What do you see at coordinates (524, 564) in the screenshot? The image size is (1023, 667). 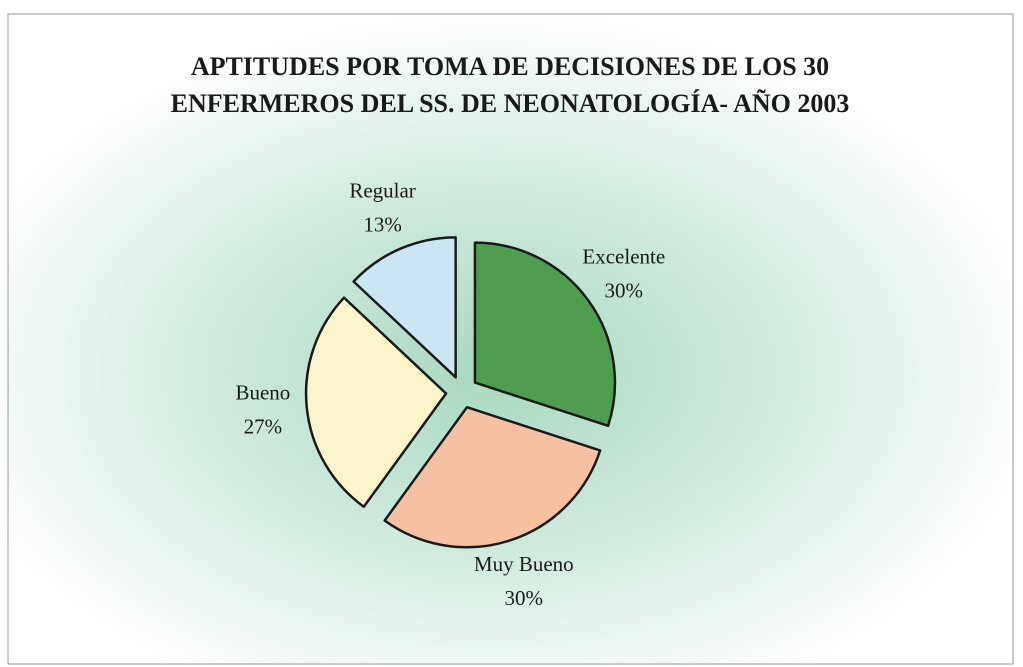 I see `slice-label: Muy Bueno` at bounding box center [524, 564].